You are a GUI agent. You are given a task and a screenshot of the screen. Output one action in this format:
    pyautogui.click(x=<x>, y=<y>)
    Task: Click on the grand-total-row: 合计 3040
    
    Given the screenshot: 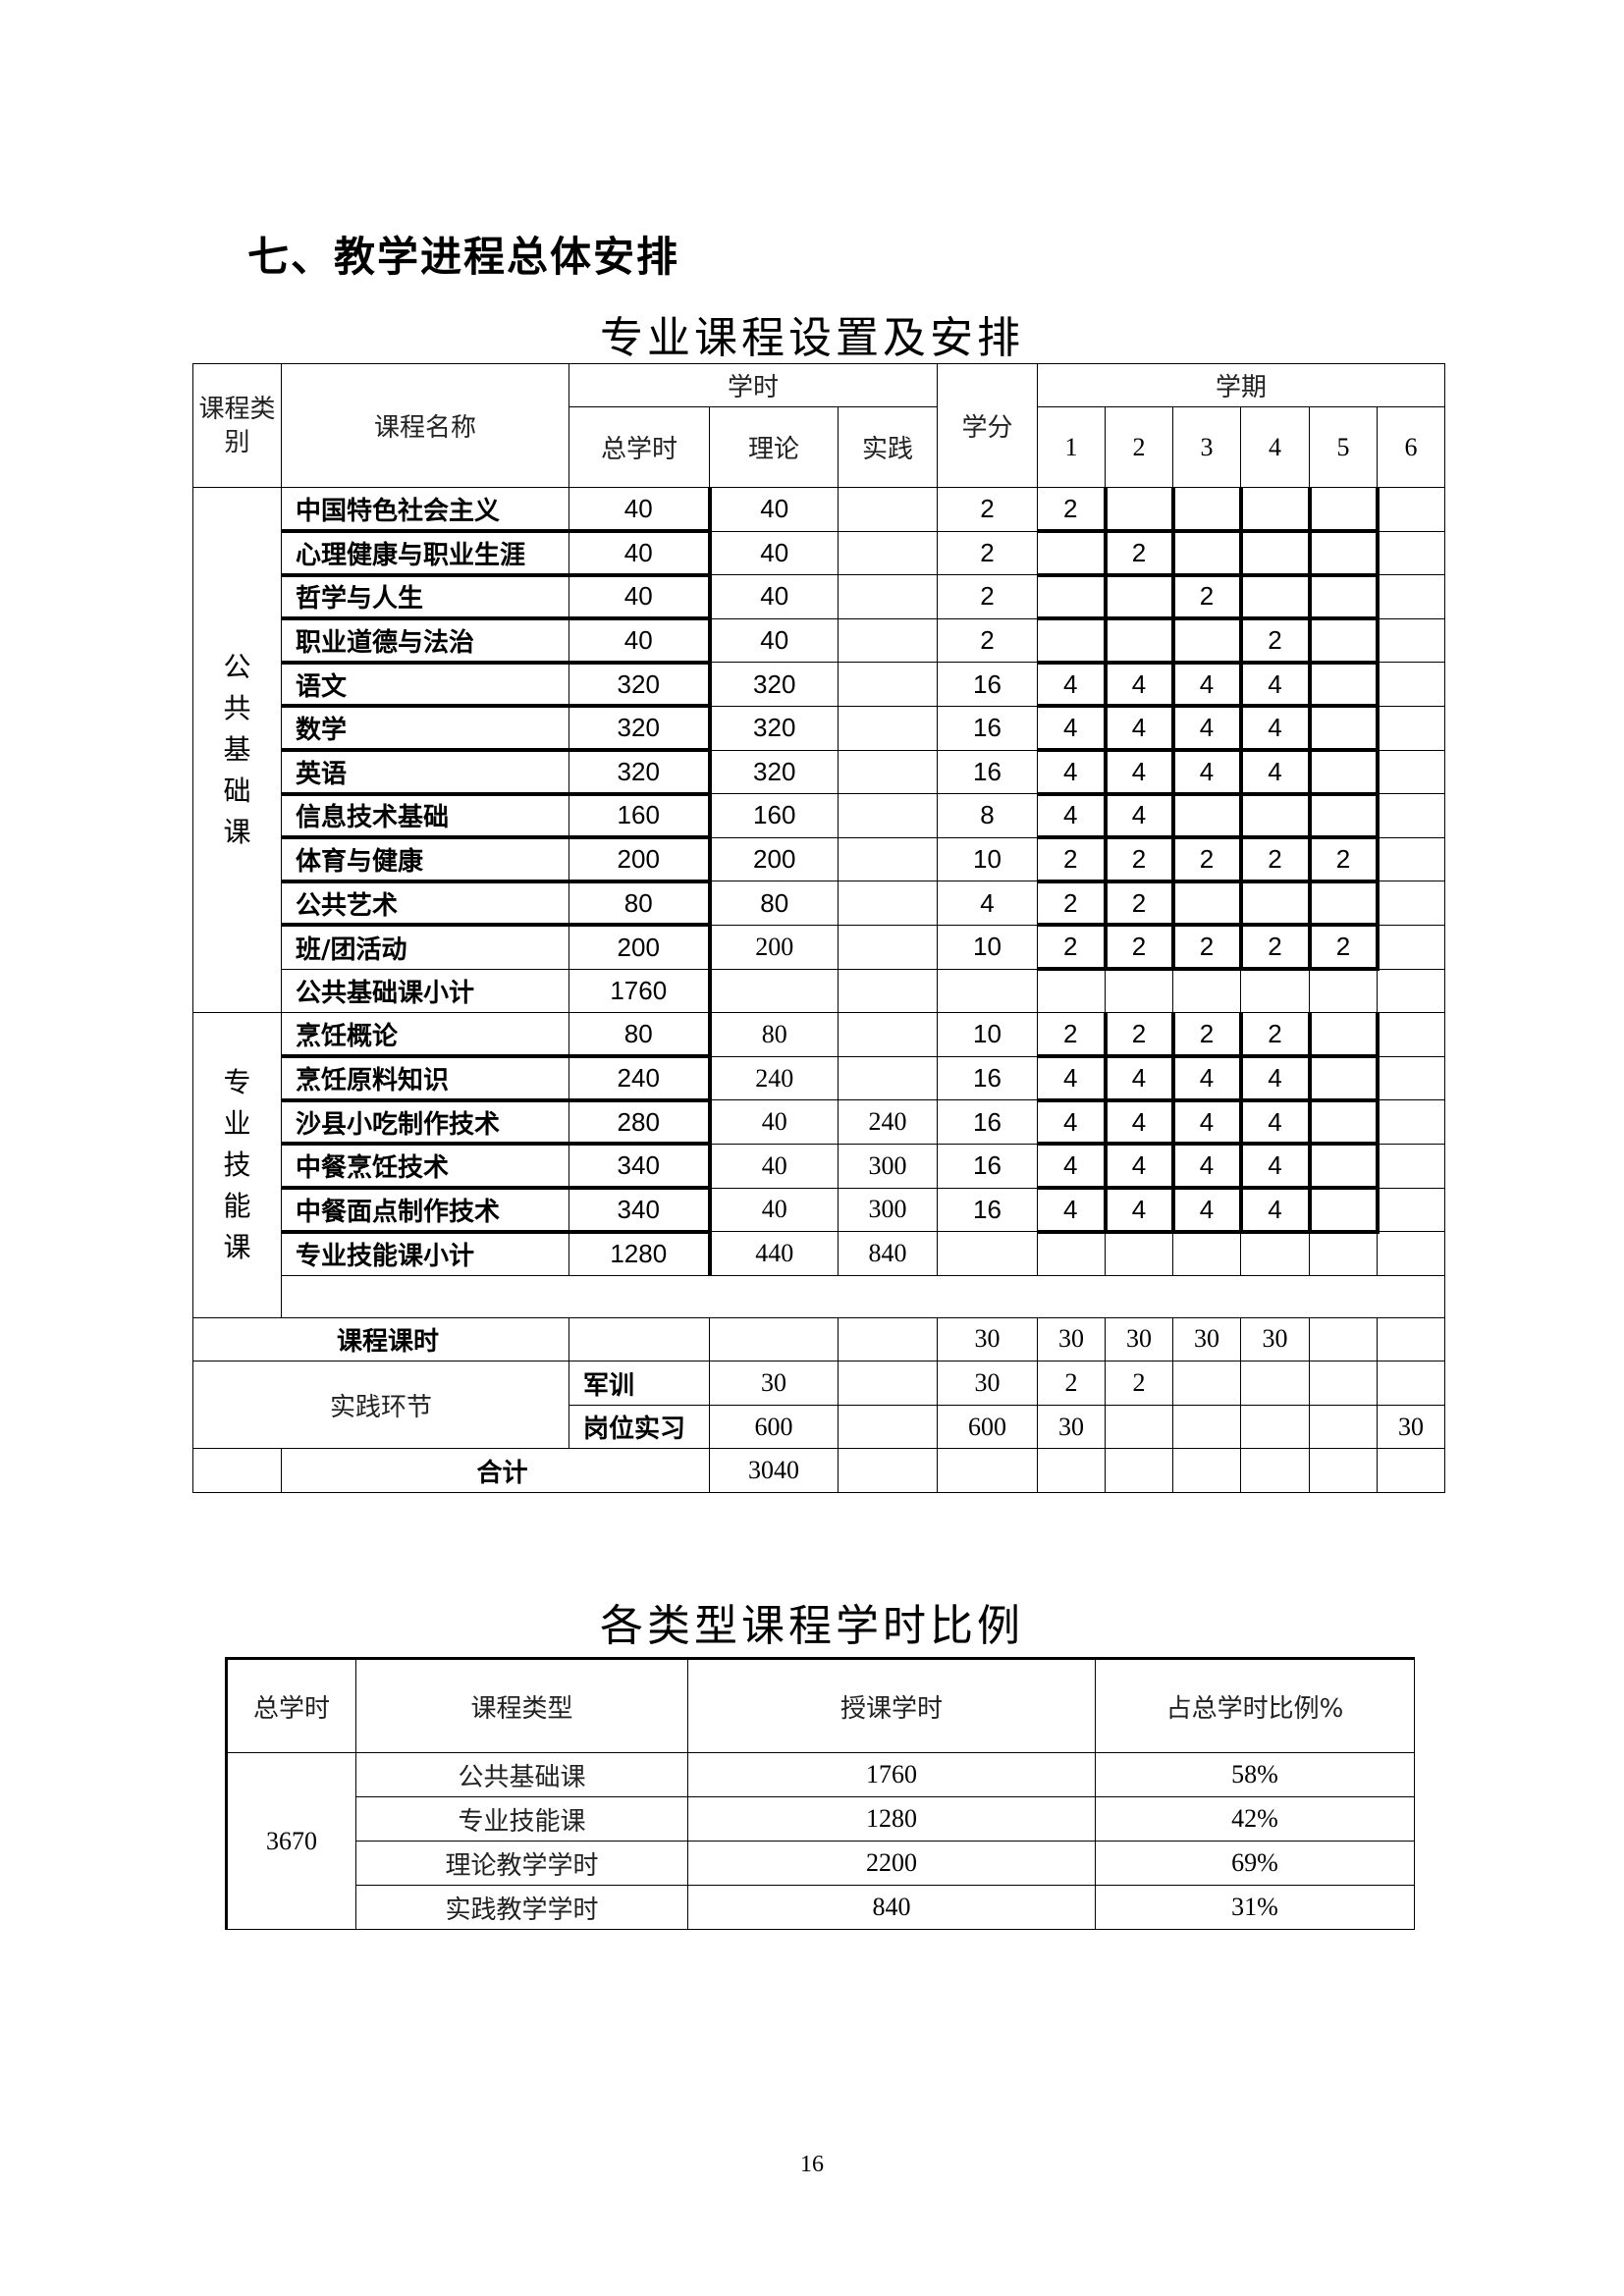 What is the action you would take?
    pyautogui.click(x=819, y=1471)
    